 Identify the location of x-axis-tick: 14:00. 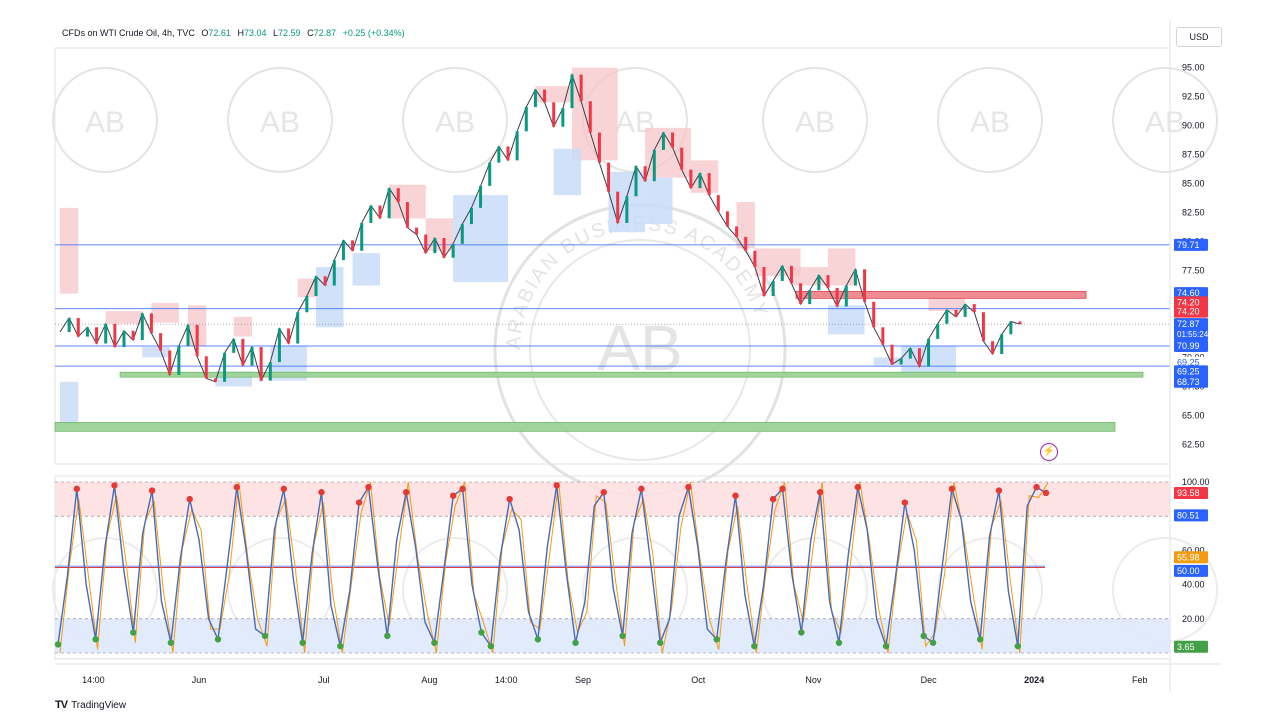
(506, 680).